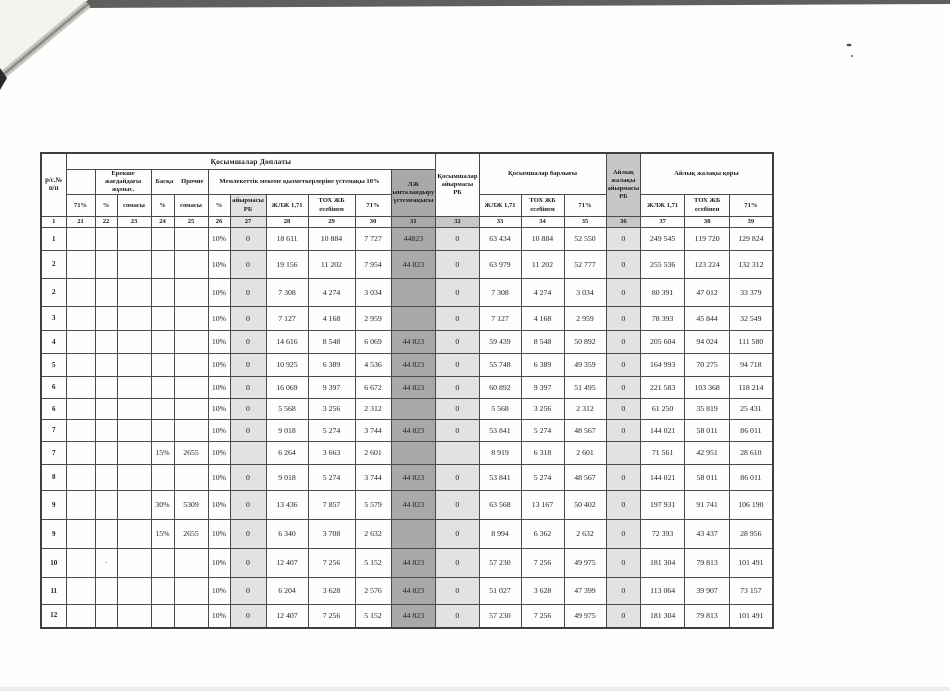 The height and width of the screenshot is (691, 950). Describe the element at coordinates (663, 239) in the screenshot. I see `cell: 249 545` at that location.